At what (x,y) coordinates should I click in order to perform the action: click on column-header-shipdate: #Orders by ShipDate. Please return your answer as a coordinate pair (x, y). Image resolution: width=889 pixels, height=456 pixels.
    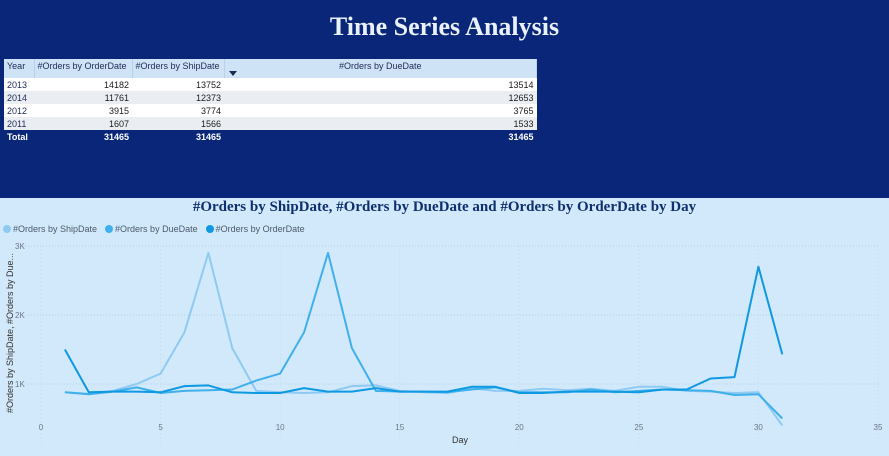
    Looking at the image, I should click on (178, 68).